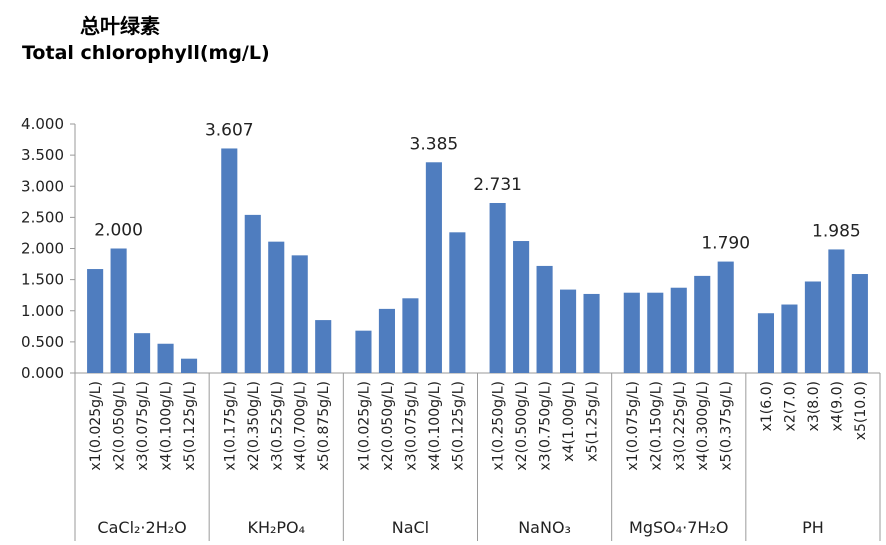  Describe the element at coordinates (141, 527) in the screenshot. I see `group-label: CaCl₂·2H₂O` at that location.